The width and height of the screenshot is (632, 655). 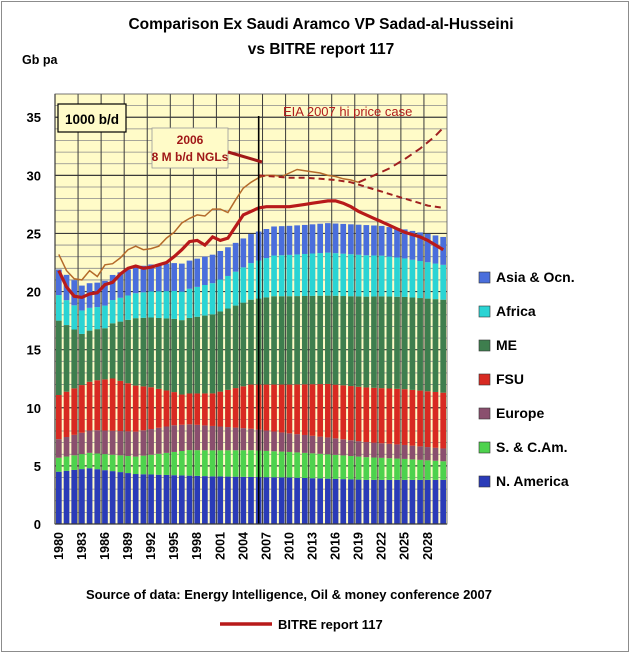 What do you see at coordinates (435, 345) in the screenshot?
I see `bar-me-2029` at bounding box center [435, 345].